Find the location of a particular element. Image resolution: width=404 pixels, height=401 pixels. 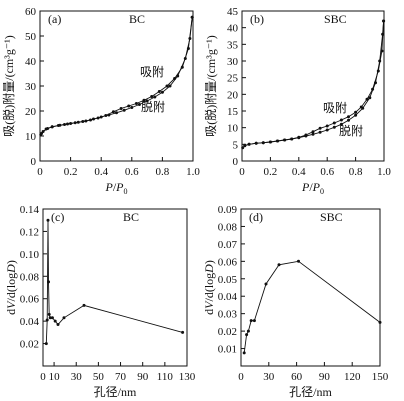

plot-frame is located at coordinates (115, 287).